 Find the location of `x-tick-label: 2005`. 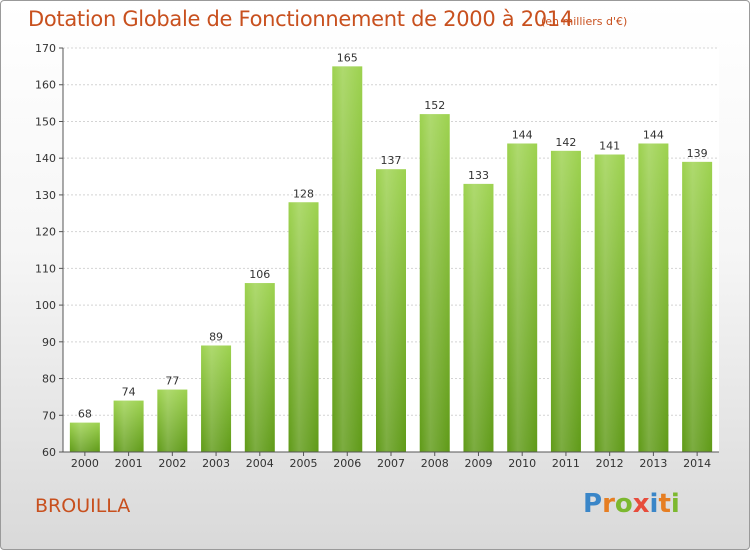

x-tick-label: 2005 is located at coordinates (304, 463).